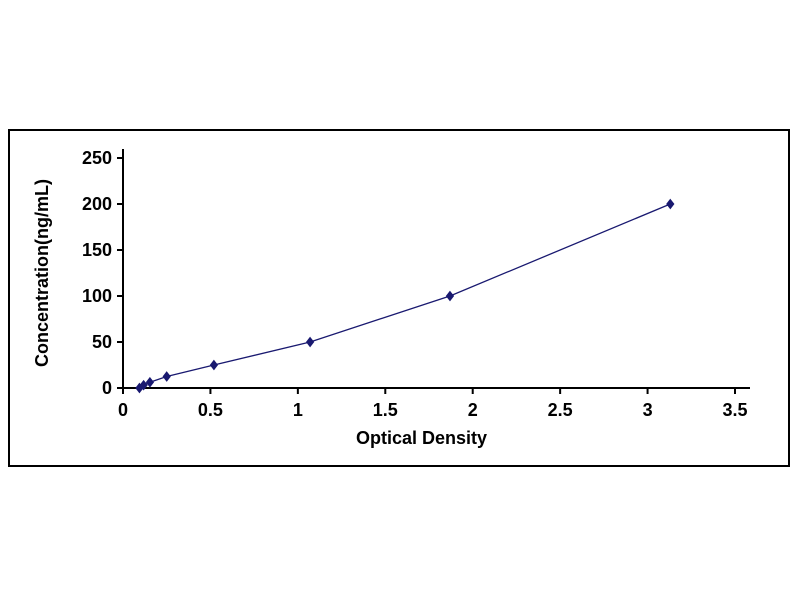 The image size is (800, 600). Describe the element at coordinates (385, 410) in the screenshot. I see `x-tick-label: 1.5` at that location.